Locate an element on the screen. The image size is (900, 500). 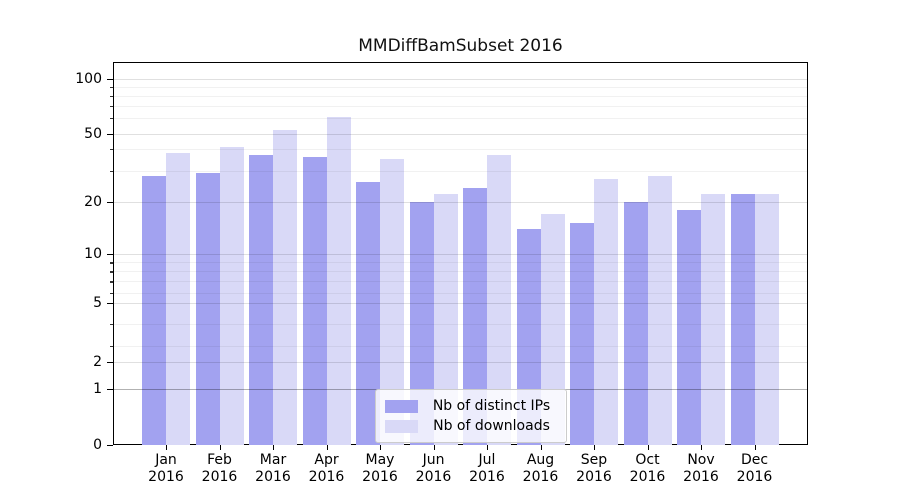
x-tick-jun is located at coordinates (434, 447).